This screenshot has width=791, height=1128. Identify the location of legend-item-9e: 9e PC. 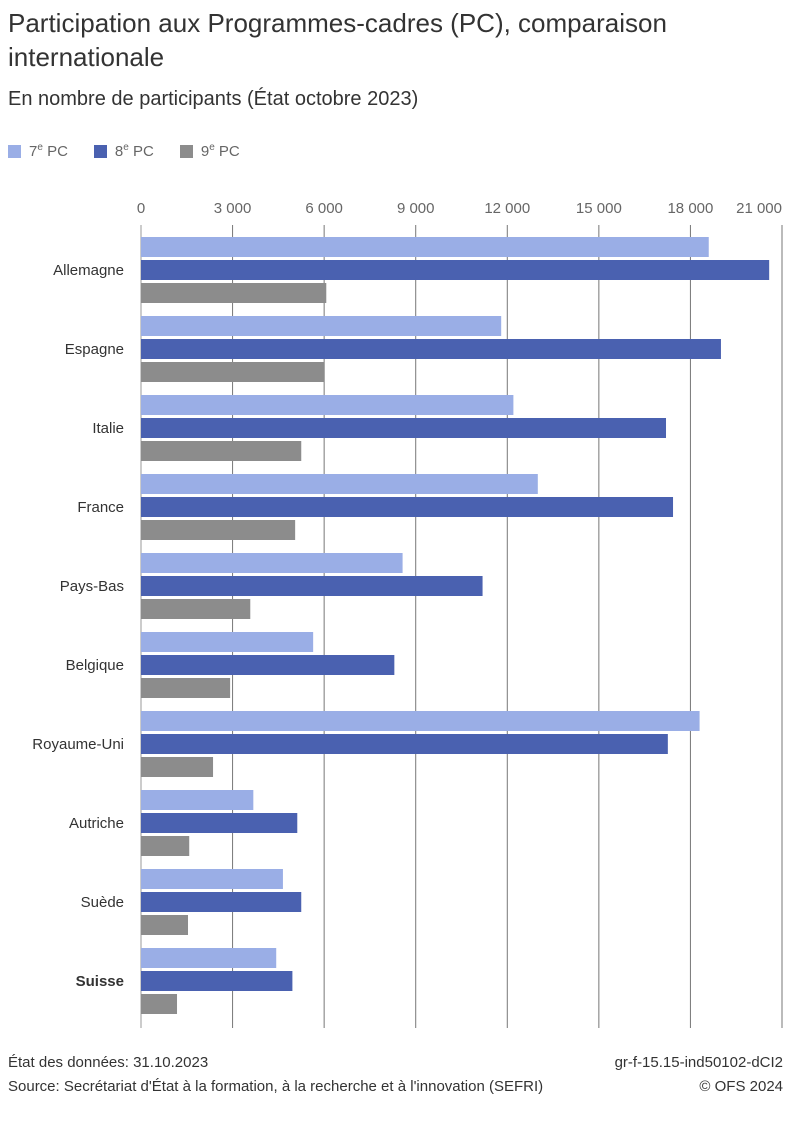
(209, 151).